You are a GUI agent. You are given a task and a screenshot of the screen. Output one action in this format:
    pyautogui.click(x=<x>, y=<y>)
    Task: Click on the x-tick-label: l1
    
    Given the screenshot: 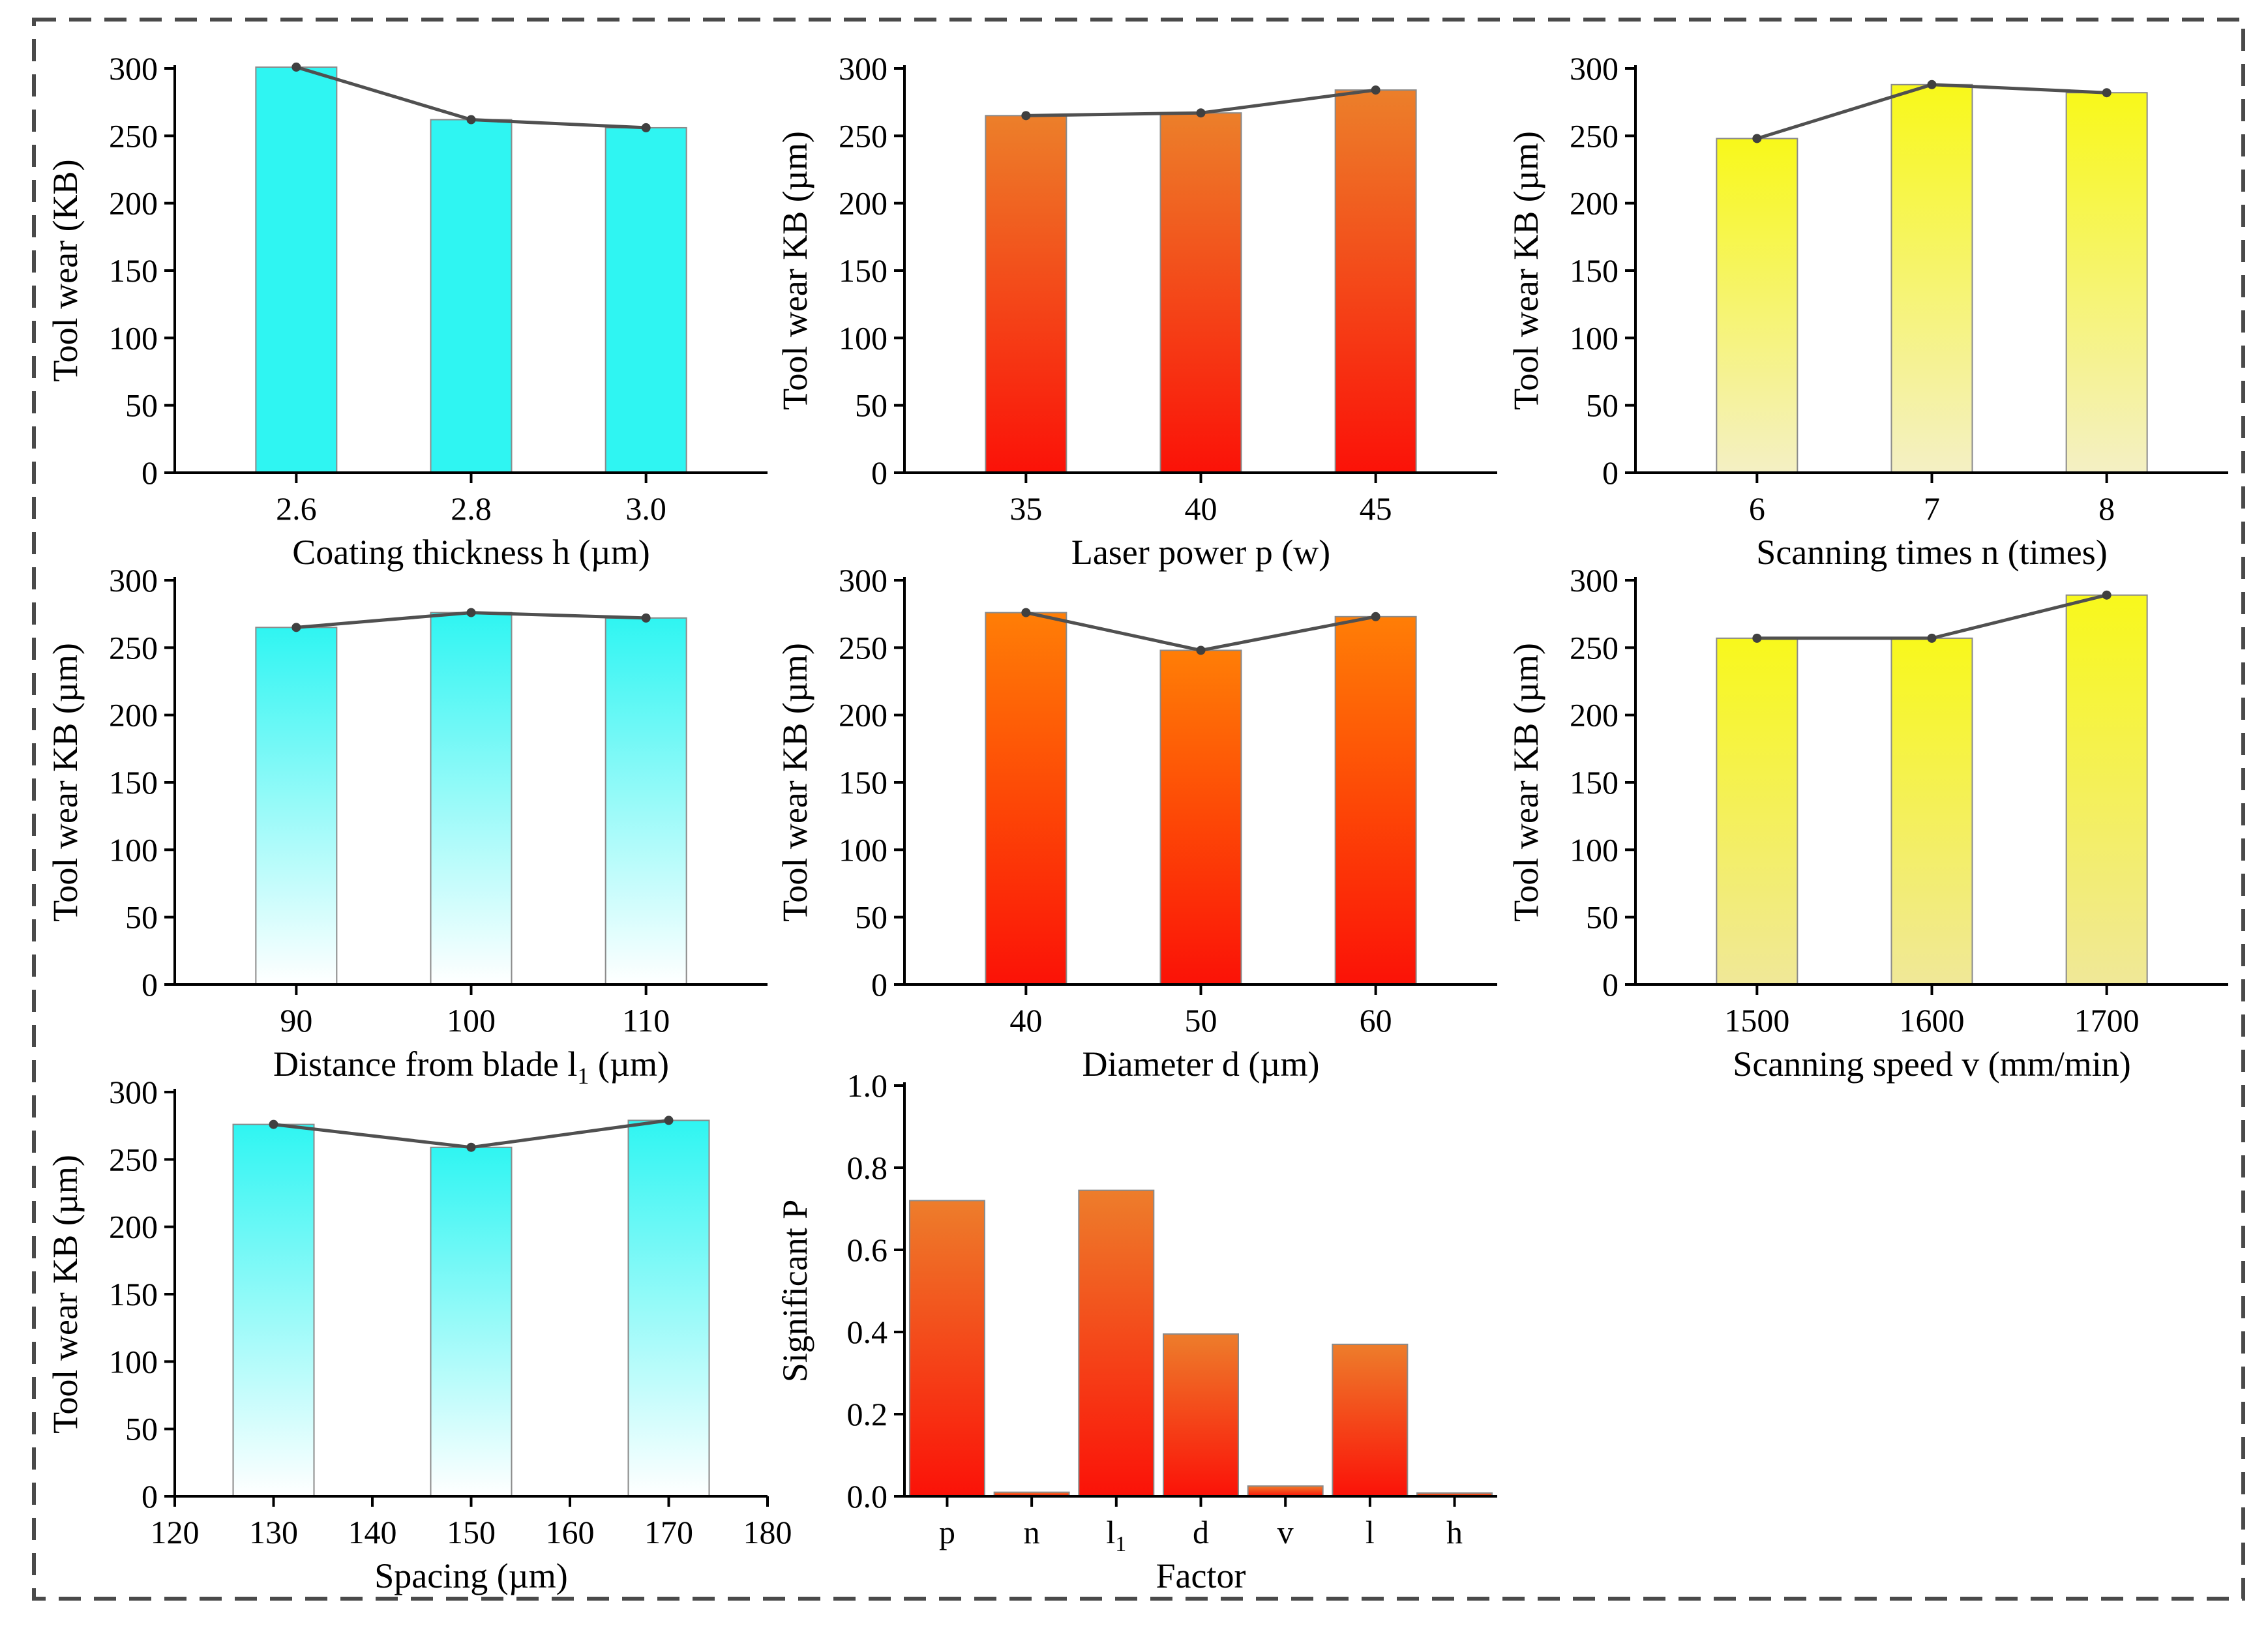 What is the action you would take?
    pyautogui.click(x=1116, y=1535)
    